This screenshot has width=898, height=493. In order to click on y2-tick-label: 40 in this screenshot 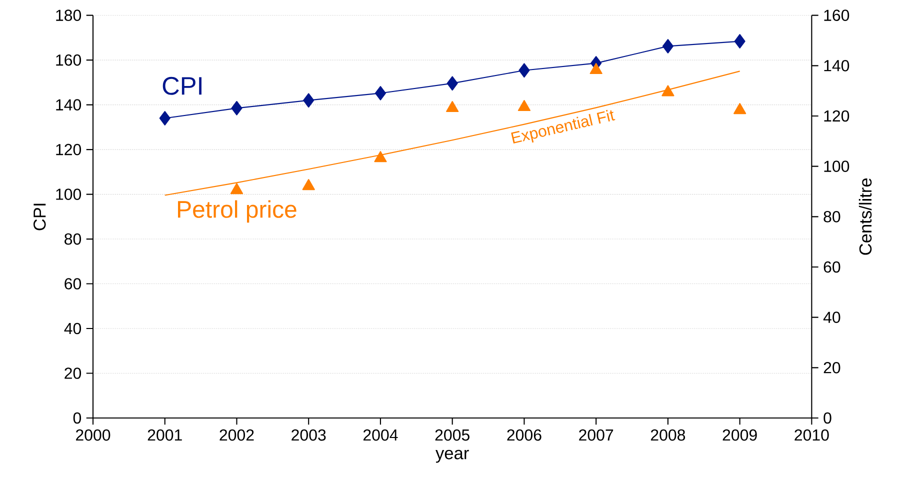, I will do `click(831, 317)`.